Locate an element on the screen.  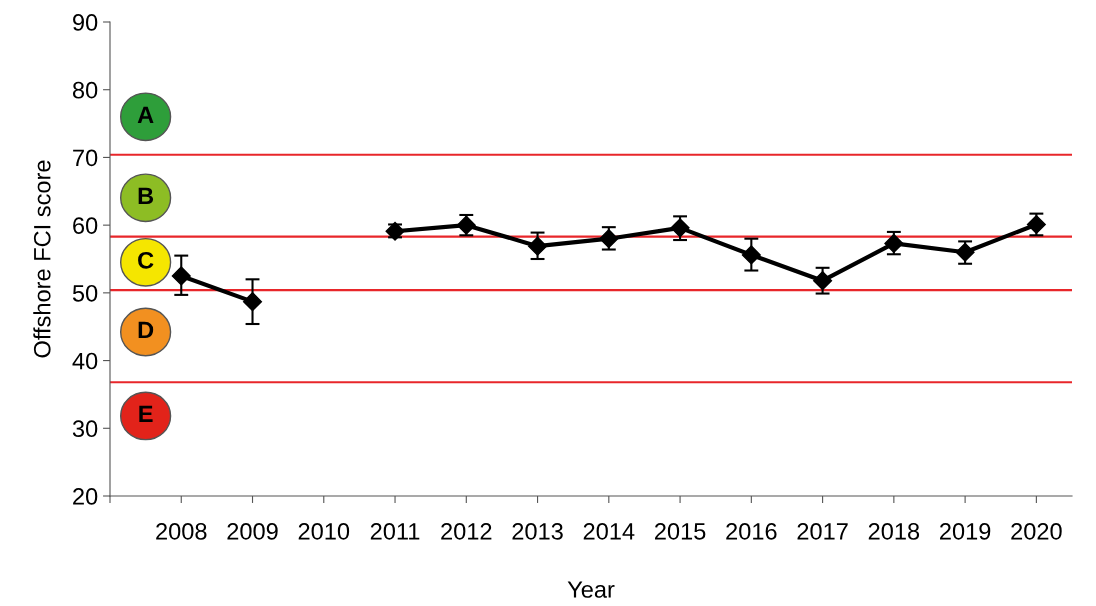
annotation: D is located at coordinates (146, 330).